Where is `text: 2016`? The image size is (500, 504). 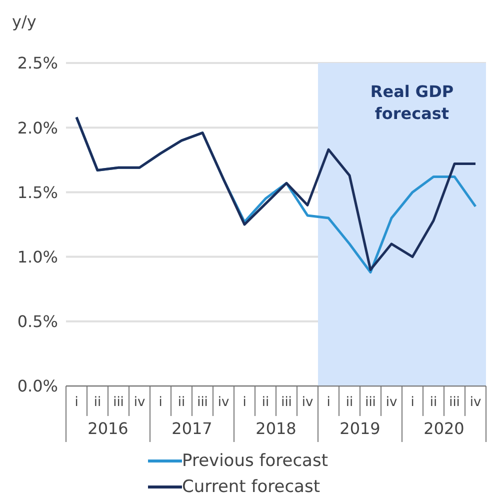
text: 2016 is located at coordinates (108, 428).